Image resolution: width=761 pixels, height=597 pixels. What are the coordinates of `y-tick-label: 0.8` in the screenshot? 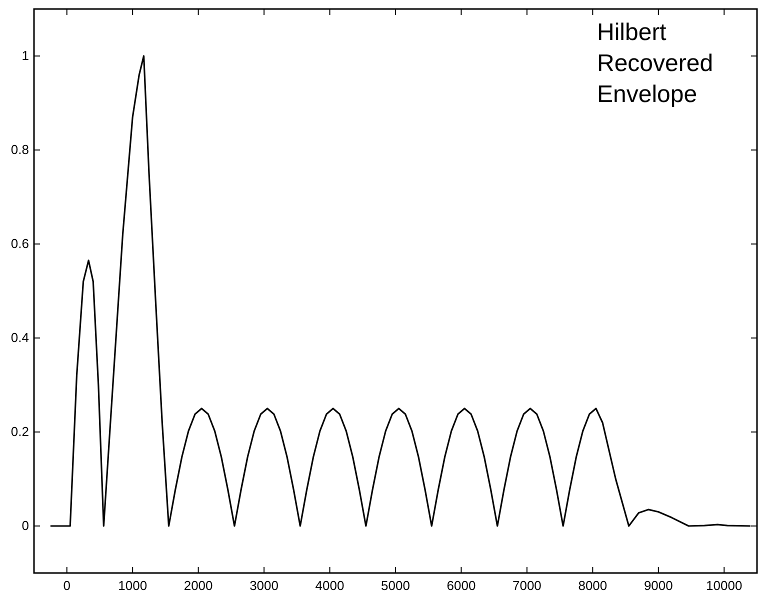 It's located at (19, 149).